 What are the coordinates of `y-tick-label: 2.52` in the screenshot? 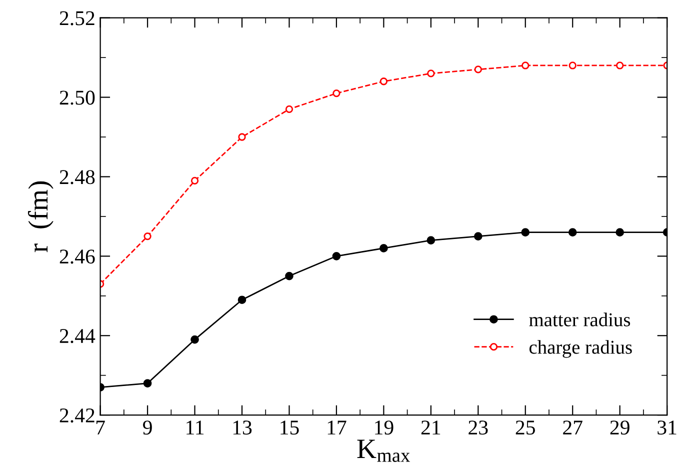 It's located at (77, 18).